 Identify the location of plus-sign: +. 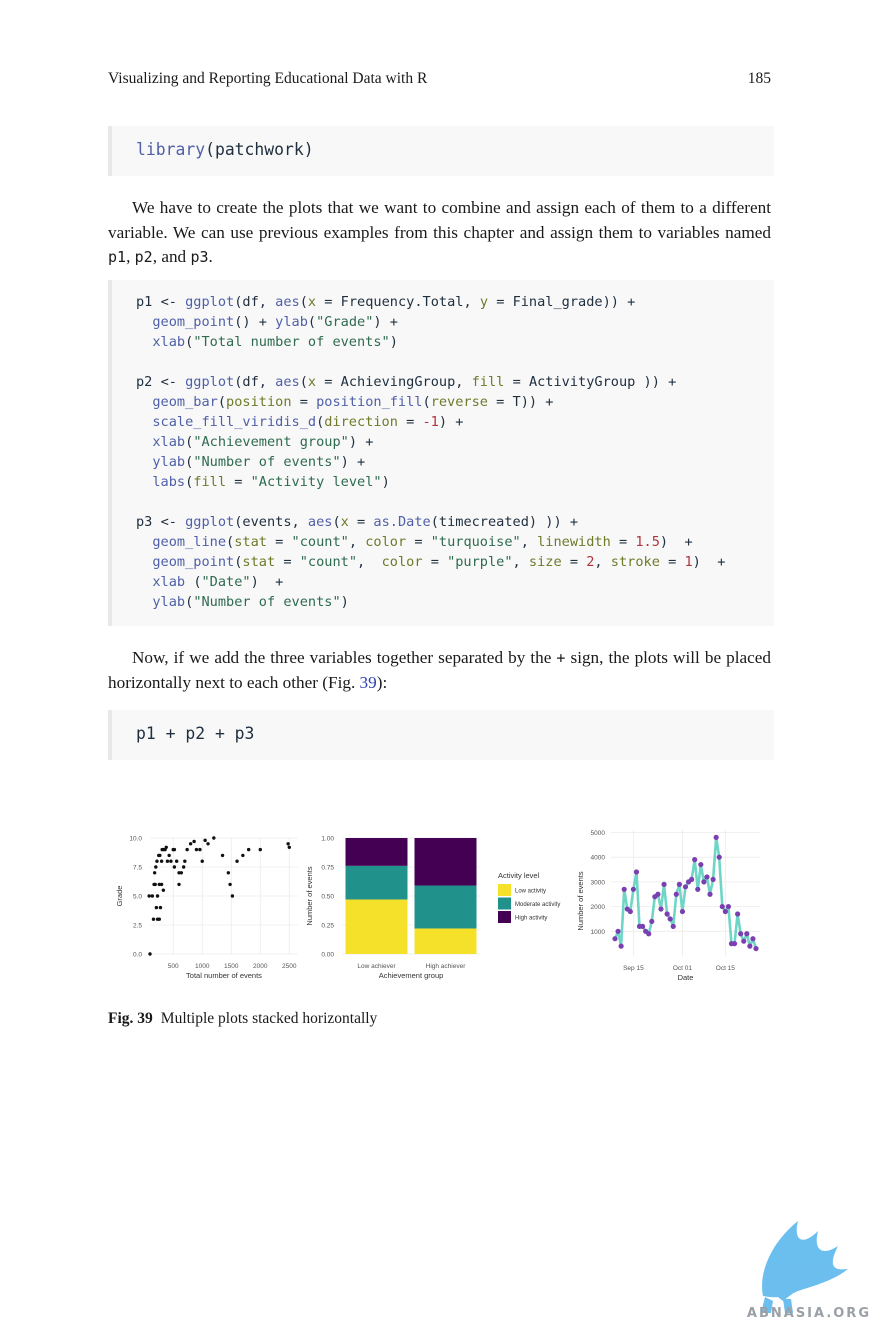
(561, 658).